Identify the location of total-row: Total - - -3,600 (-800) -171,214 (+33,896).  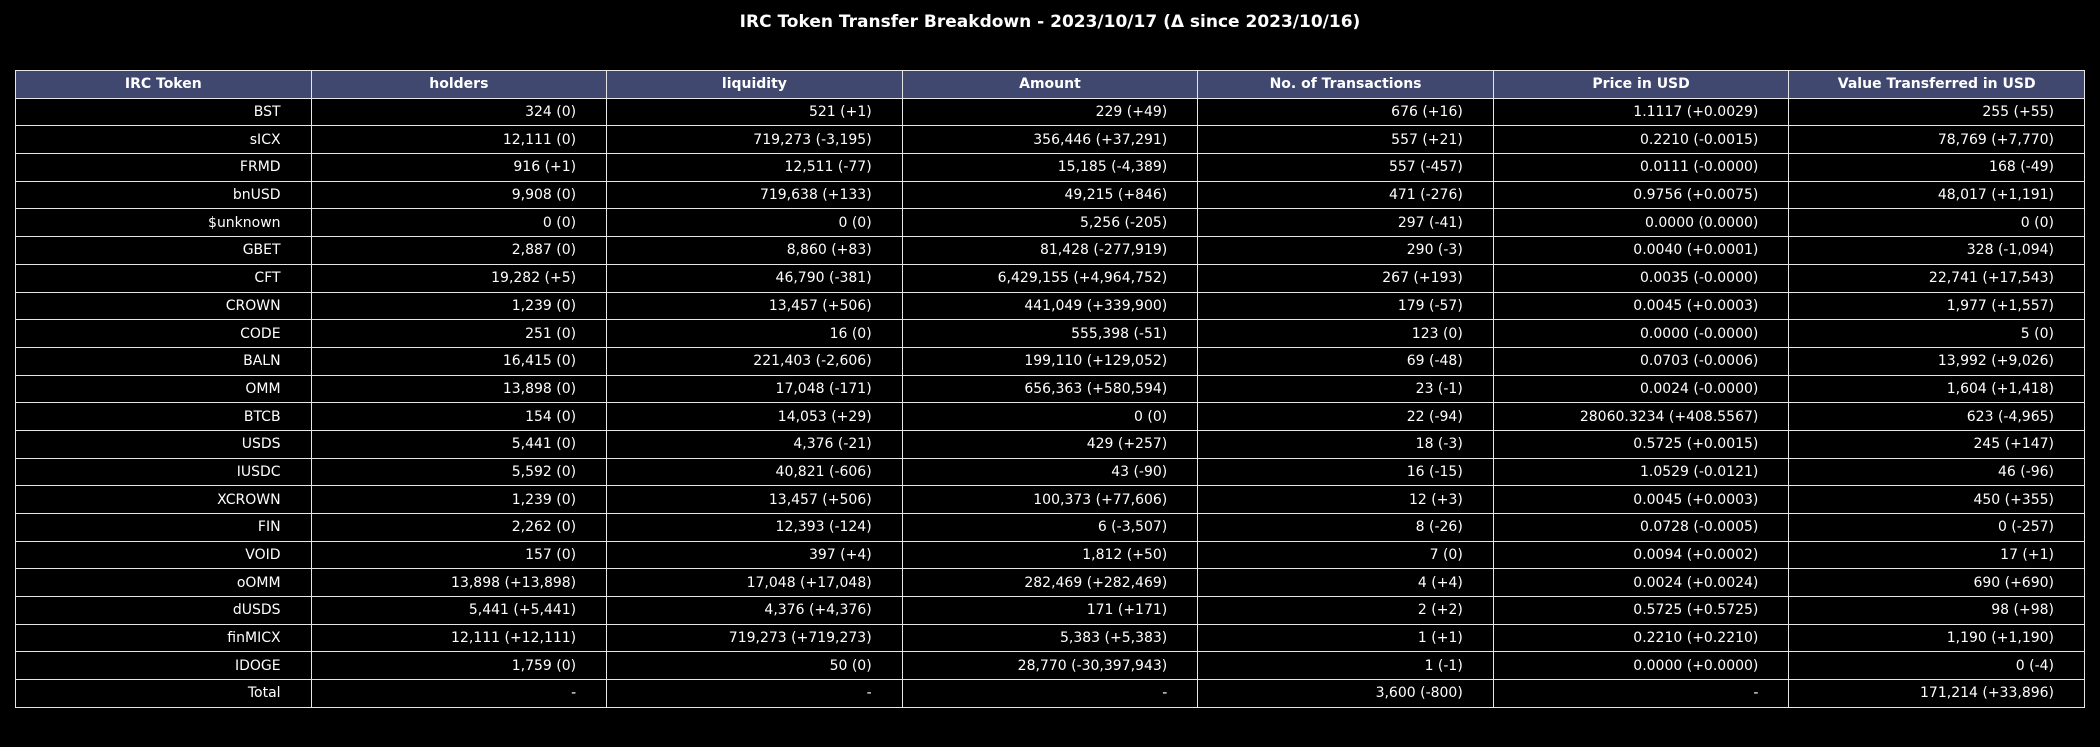
(1050, 693).